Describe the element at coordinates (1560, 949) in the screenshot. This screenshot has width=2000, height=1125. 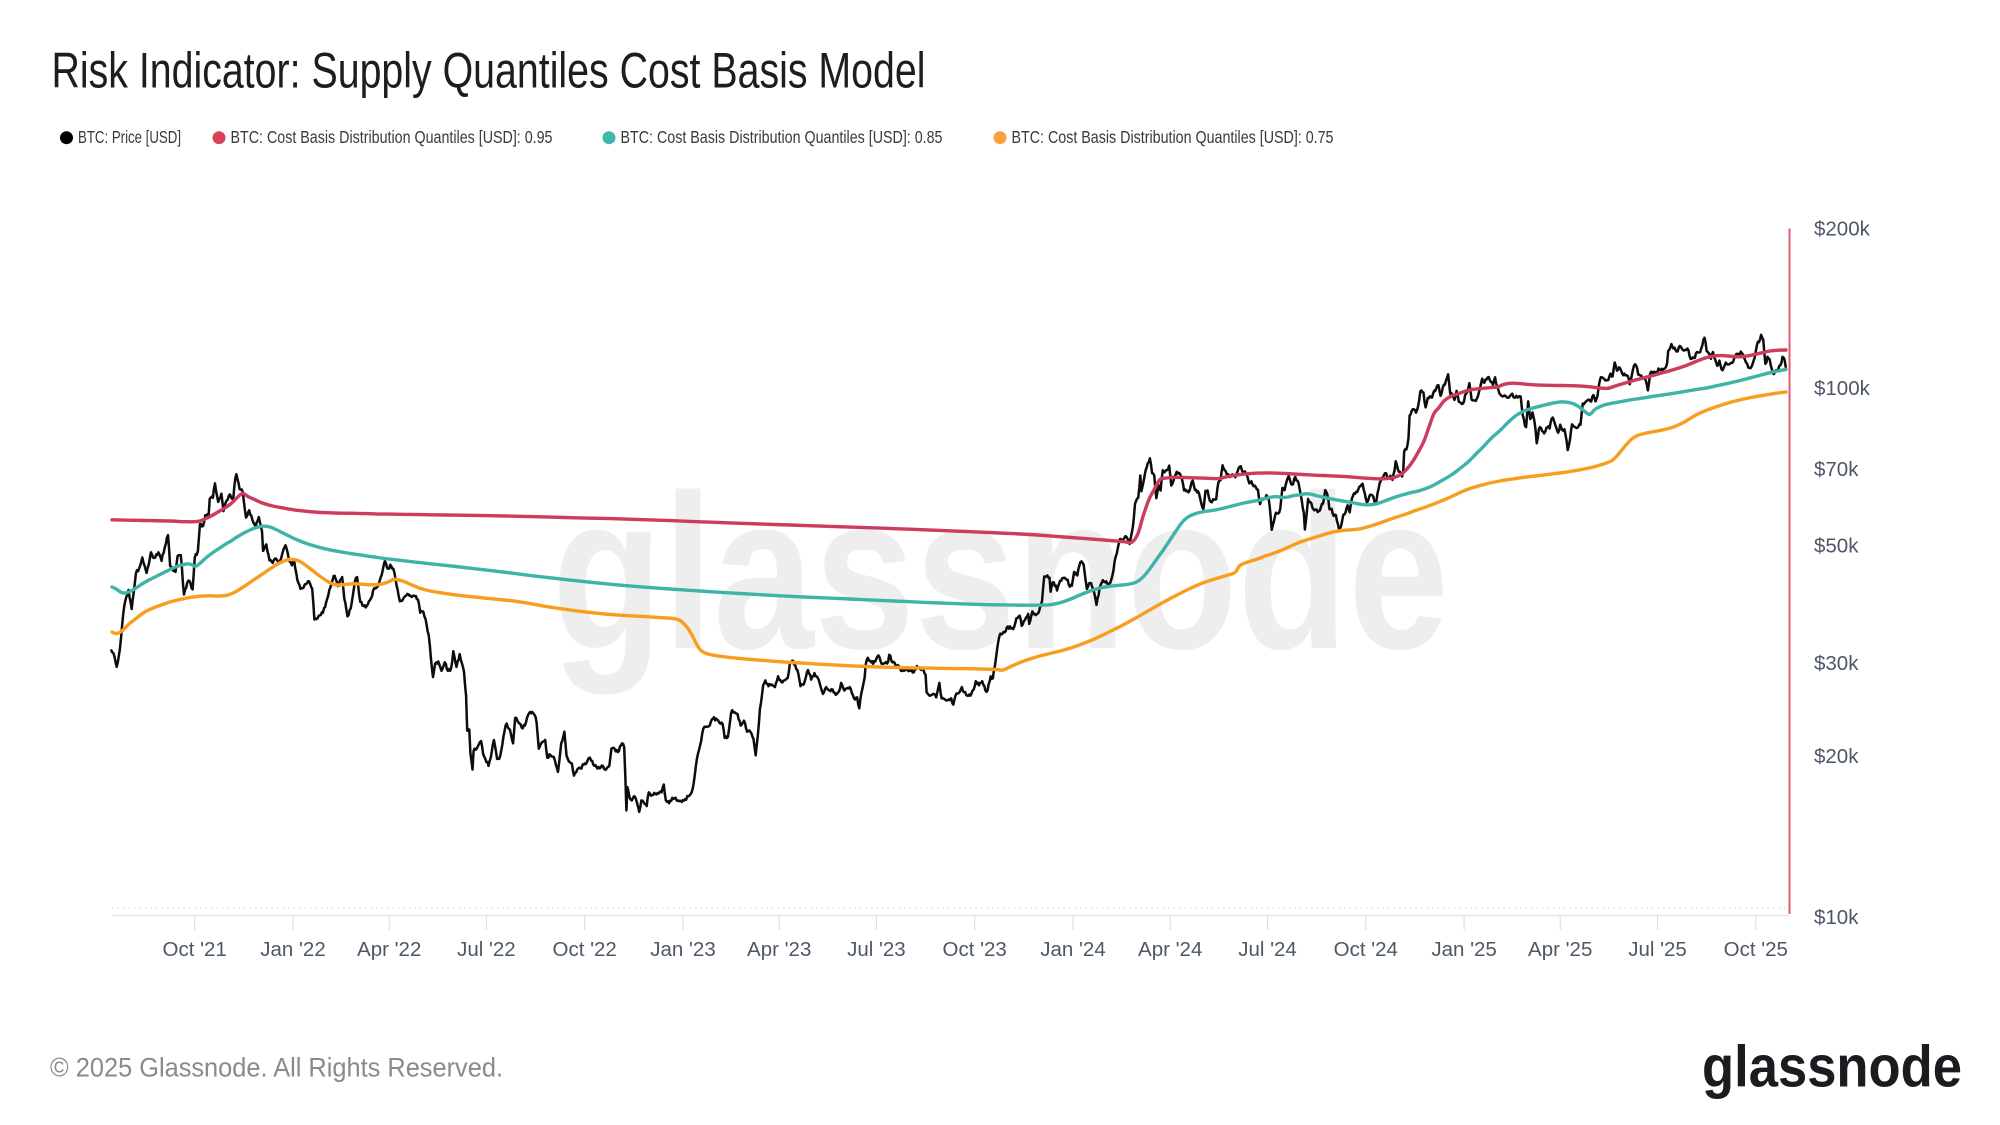
I see `svg-text: Apr '25` at that location.